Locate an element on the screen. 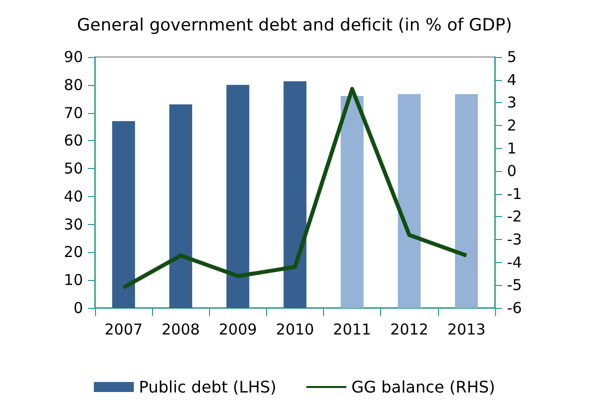 The image size is (589, 416). y-tick-label: 40 is located at coordinates (73, 196).